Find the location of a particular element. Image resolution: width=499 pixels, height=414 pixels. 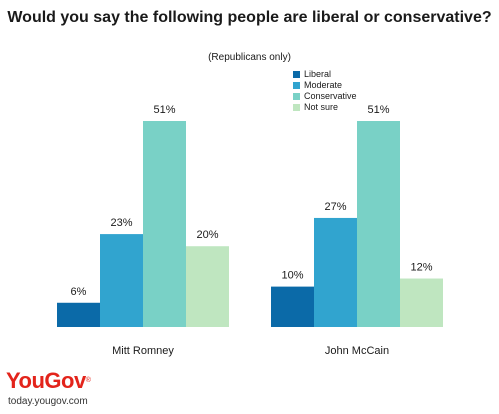

legend-item-moderate: Moderate is located at coordinates (325, 85).